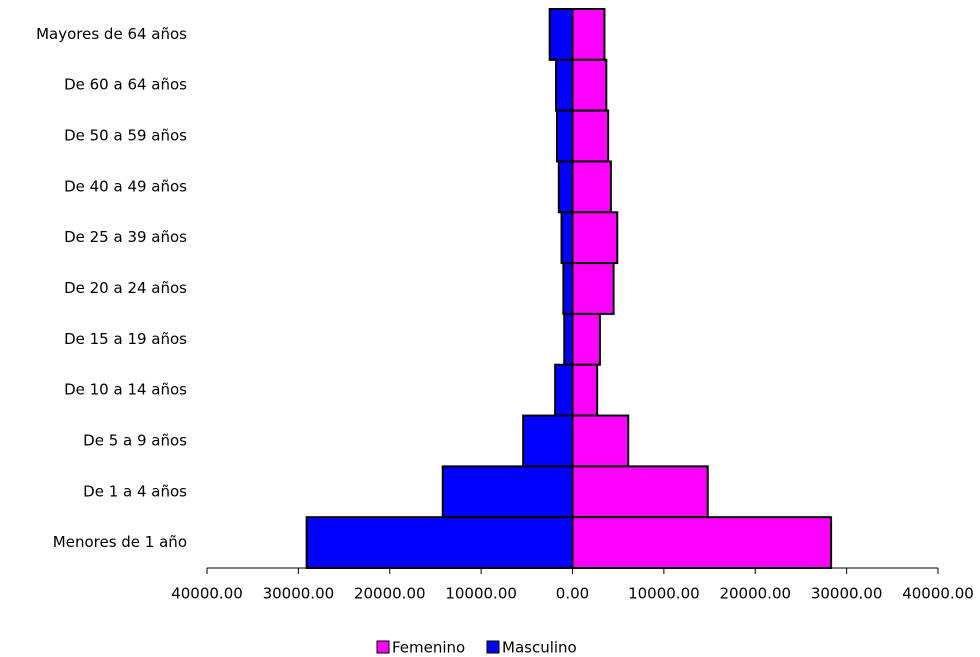  Describe the element at coordinates (135, 491) in the screenshot. I see `y-tick-label: De 1 a 4 años` at that location.